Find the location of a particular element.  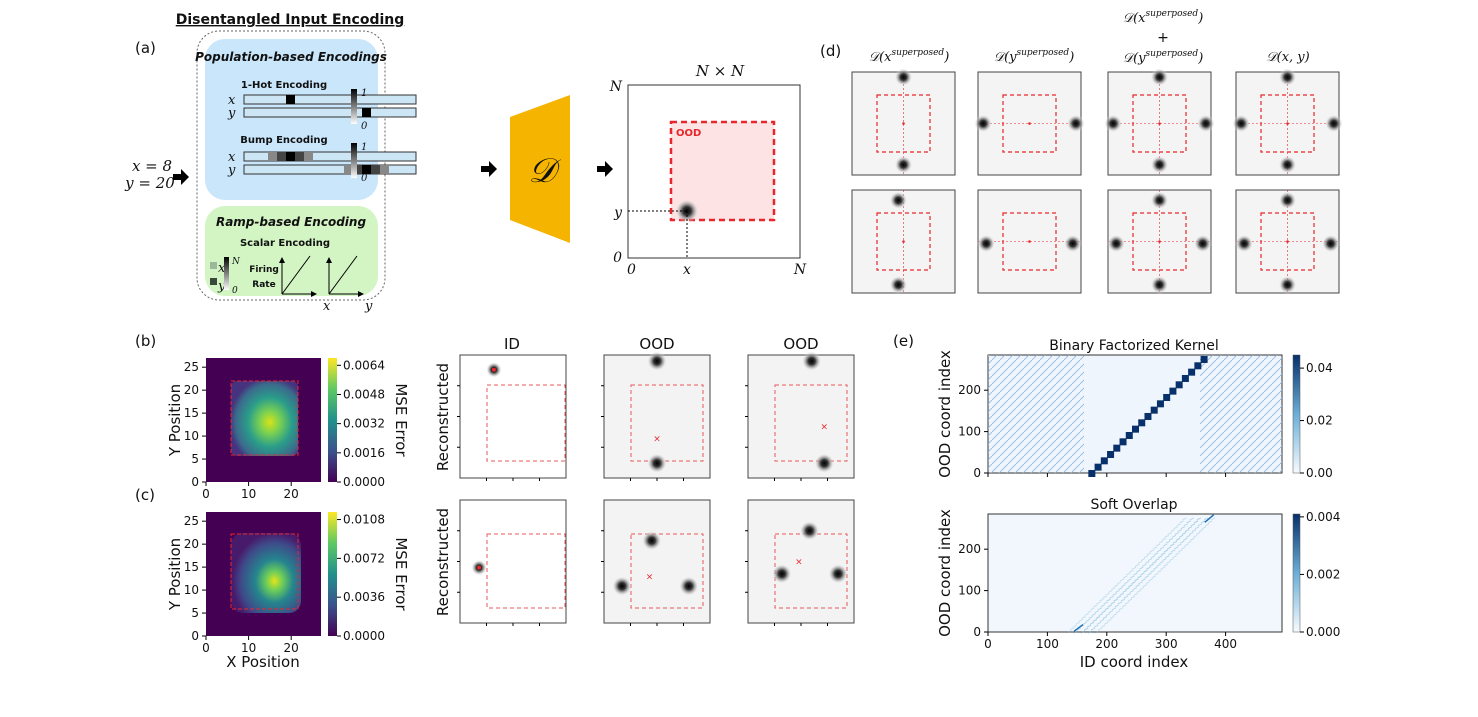

bump-y-bar is located at coordinates (330, 169).